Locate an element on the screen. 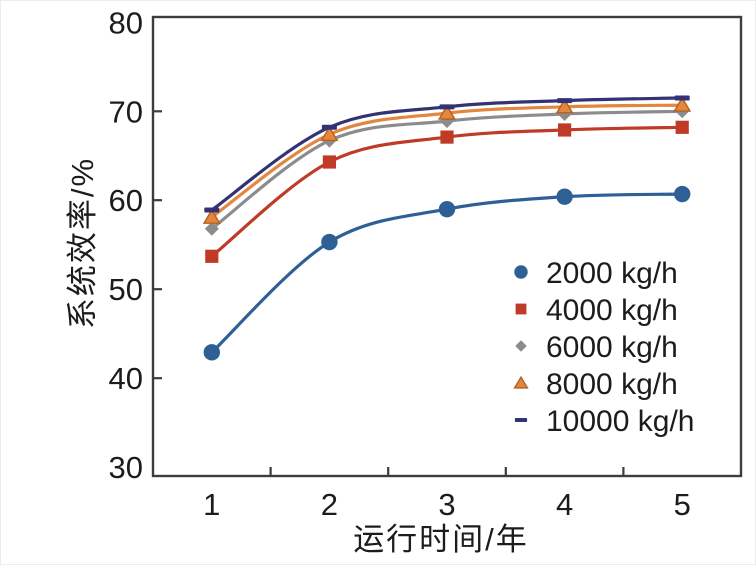 This screenshot has height=565, width=756. x-tick-label: 2 is located at coordinates (329, 504).